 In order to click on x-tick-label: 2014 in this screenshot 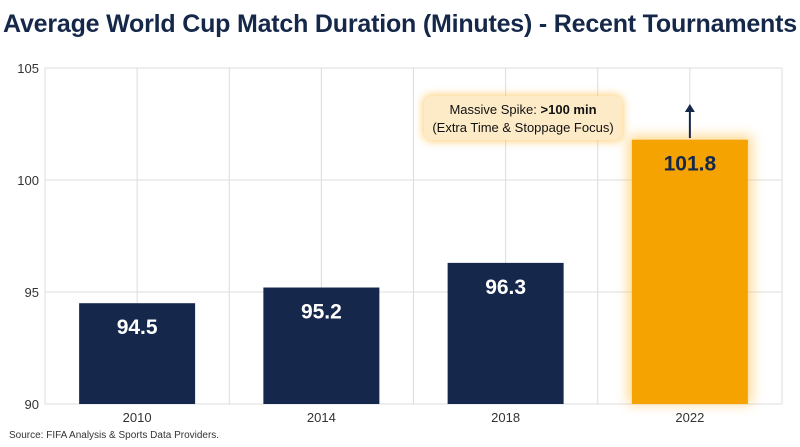, I will do `click(321, 417)`.